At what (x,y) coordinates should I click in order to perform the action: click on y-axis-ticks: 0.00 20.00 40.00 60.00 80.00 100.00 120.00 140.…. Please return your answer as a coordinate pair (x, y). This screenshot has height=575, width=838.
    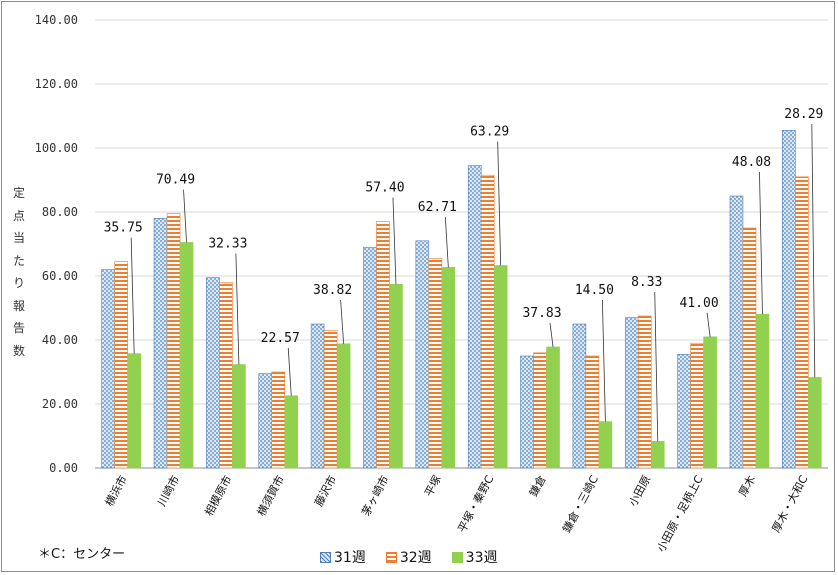
    Looking at the image, I should click on (56, 244).